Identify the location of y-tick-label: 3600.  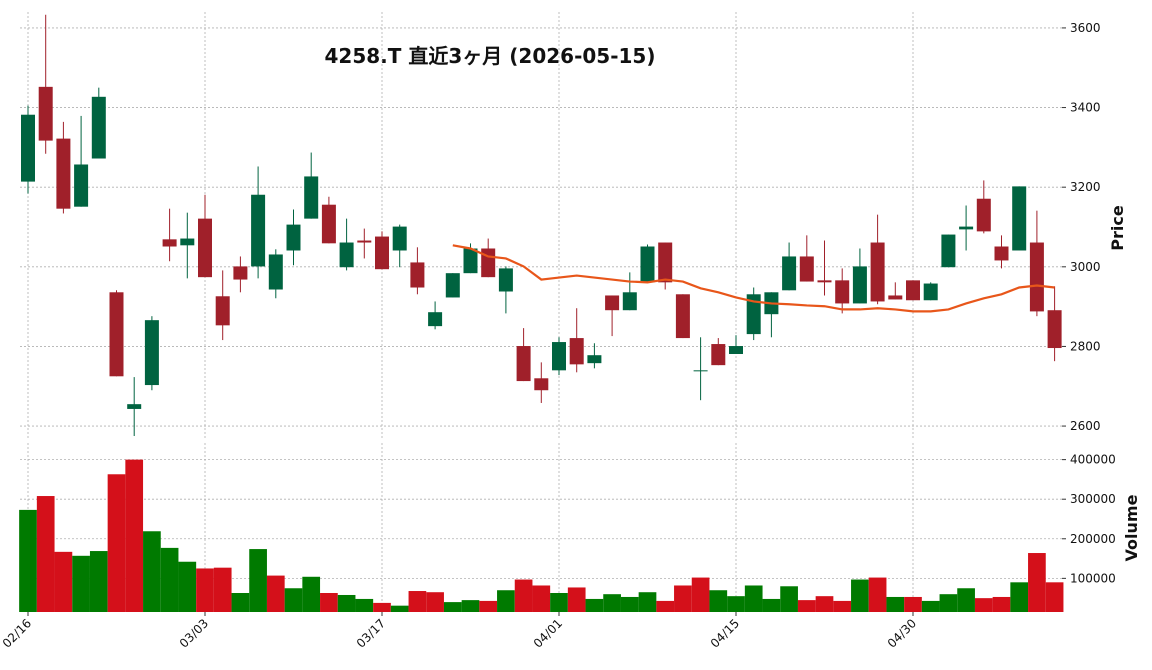
(1085, 28).